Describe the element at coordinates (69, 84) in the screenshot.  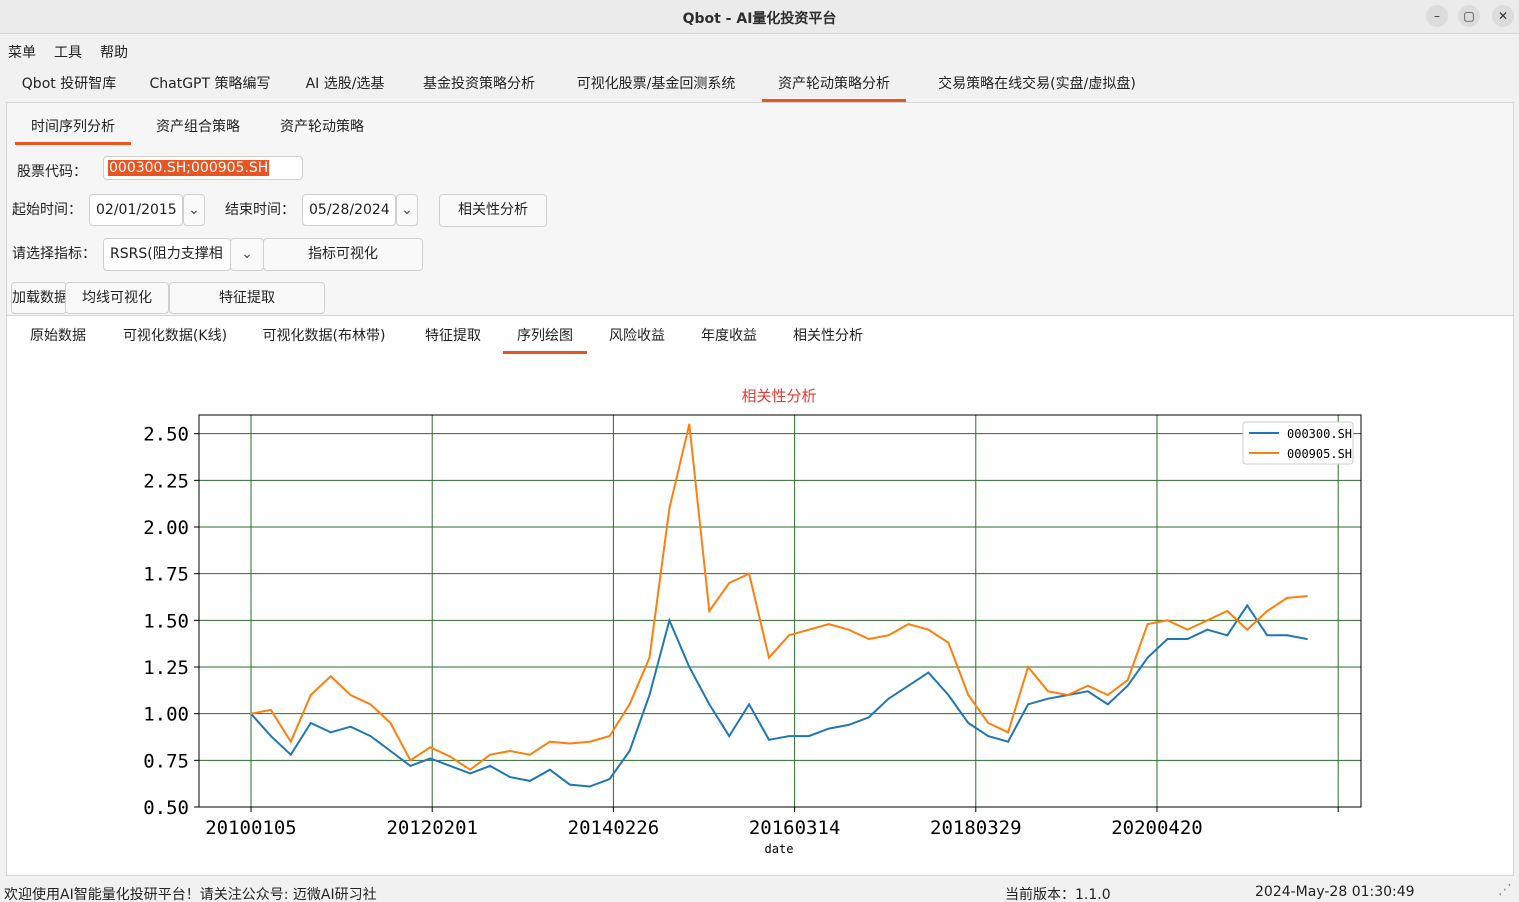
I see `tab-qbot-research: Qbot 投研智库` at that location.